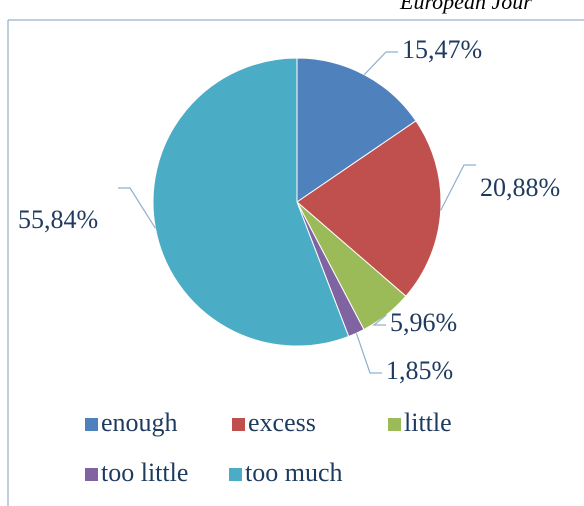  I want to click on header-bg, so click(482, 9).